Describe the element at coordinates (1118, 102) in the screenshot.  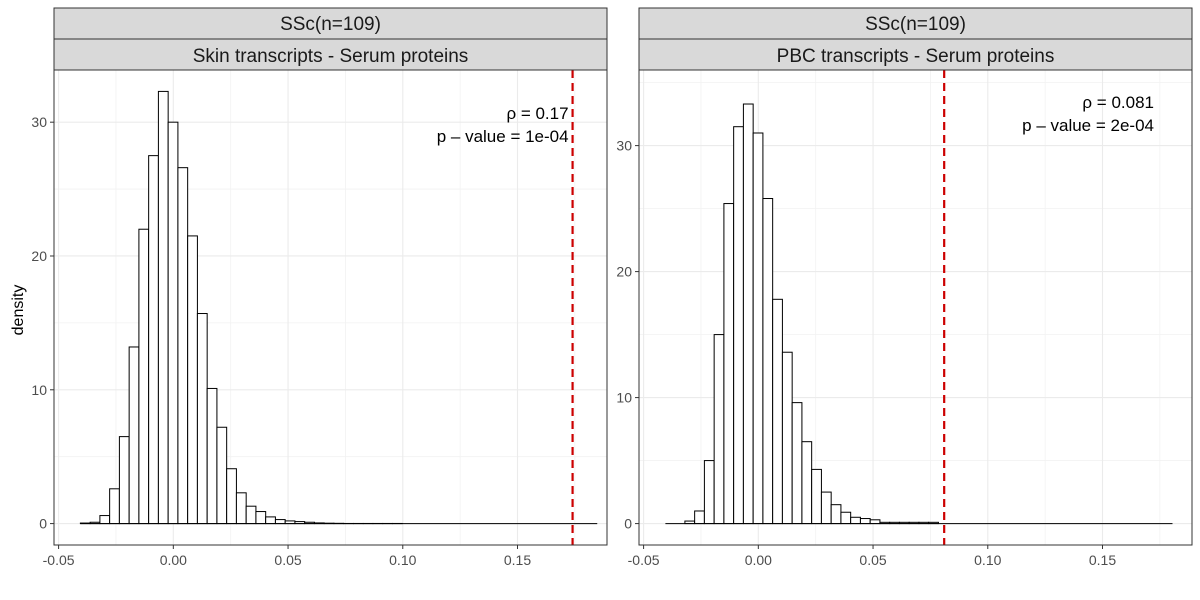
I see `rho-annotation: ρ = 0.081` at that location.